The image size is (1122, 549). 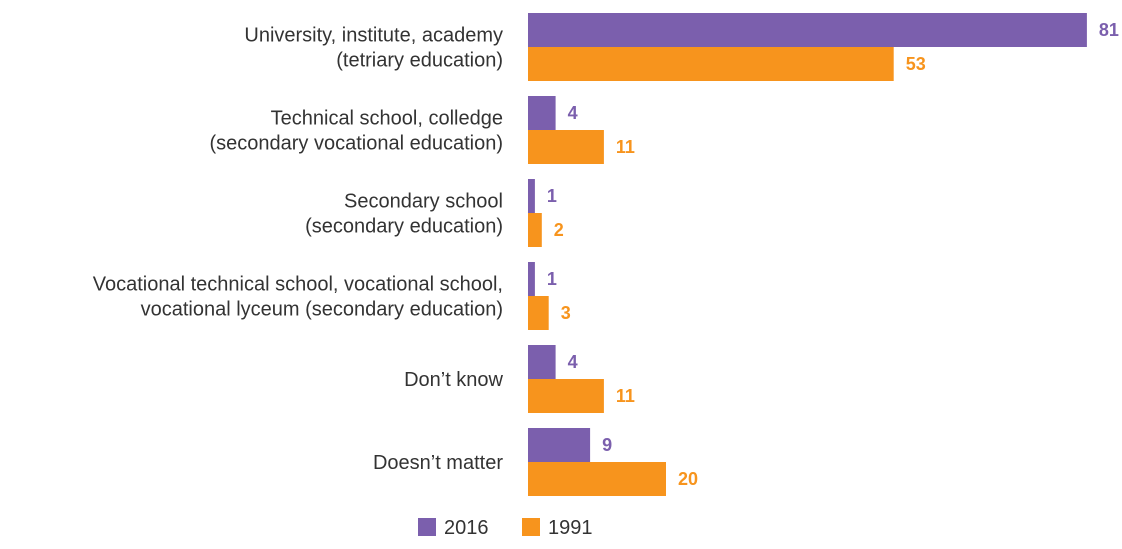 I want to click on category-label: Doesn’t matter, so click(x=438, y=463).